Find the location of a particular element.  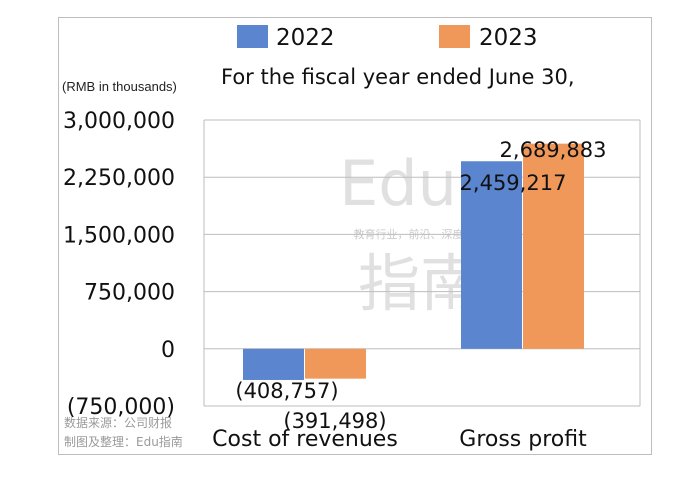

category-label: Cost of revenues is located at coordinates (305, 439).